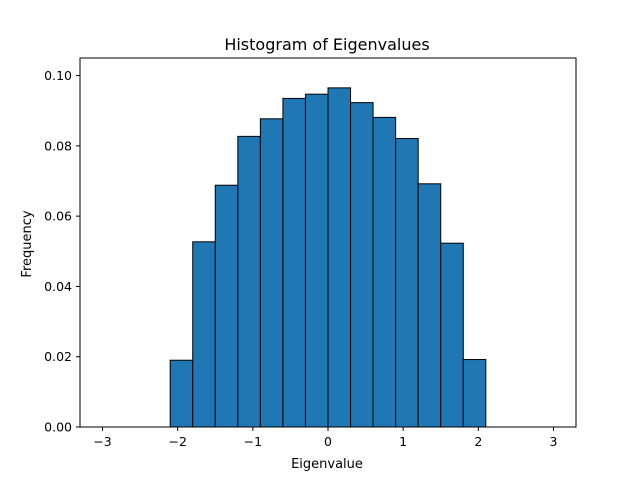  I want to click on x-tick-label: −2, so click(177, 441).